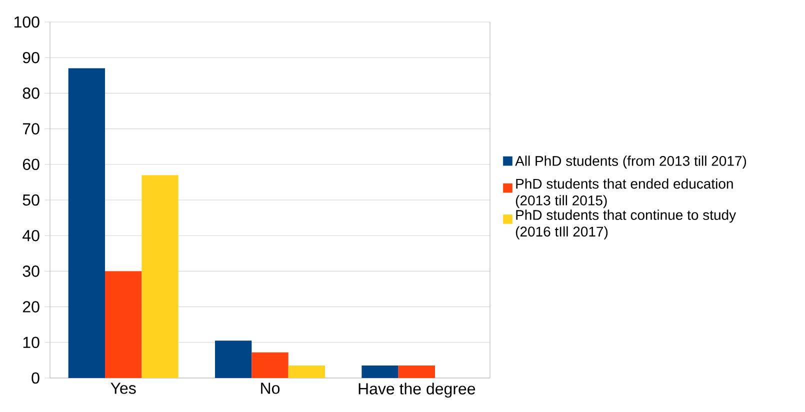 Image resolution: width=805 pixels, height=412 pixels. What do you see at coordinates (31, 93) in the screenshot?
I see `y-tick-label: 80` at bounding box center [31, 93].